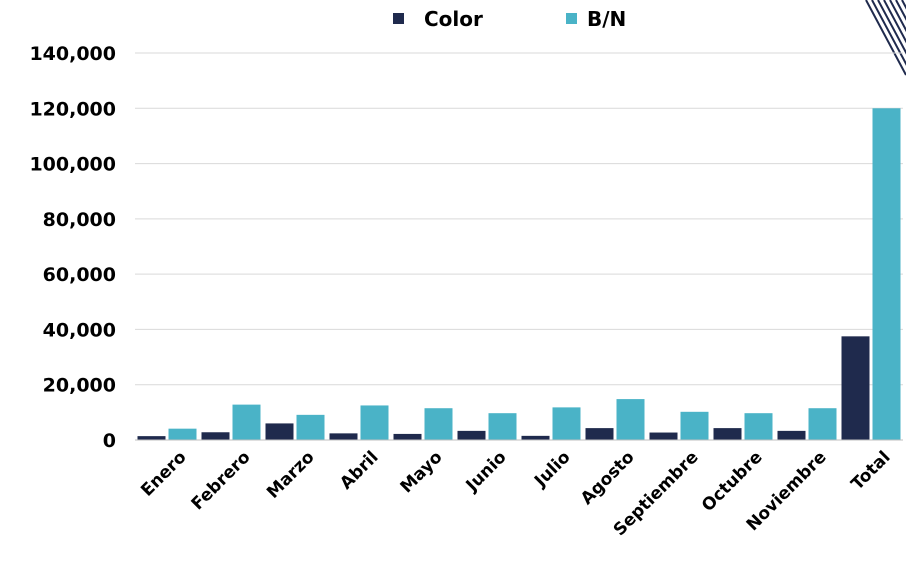 The width and height of the screenshot is (906, 585). Describe the element at coordinates (343, 436) in the screenshot. I see `bar-color-abril` at that location.